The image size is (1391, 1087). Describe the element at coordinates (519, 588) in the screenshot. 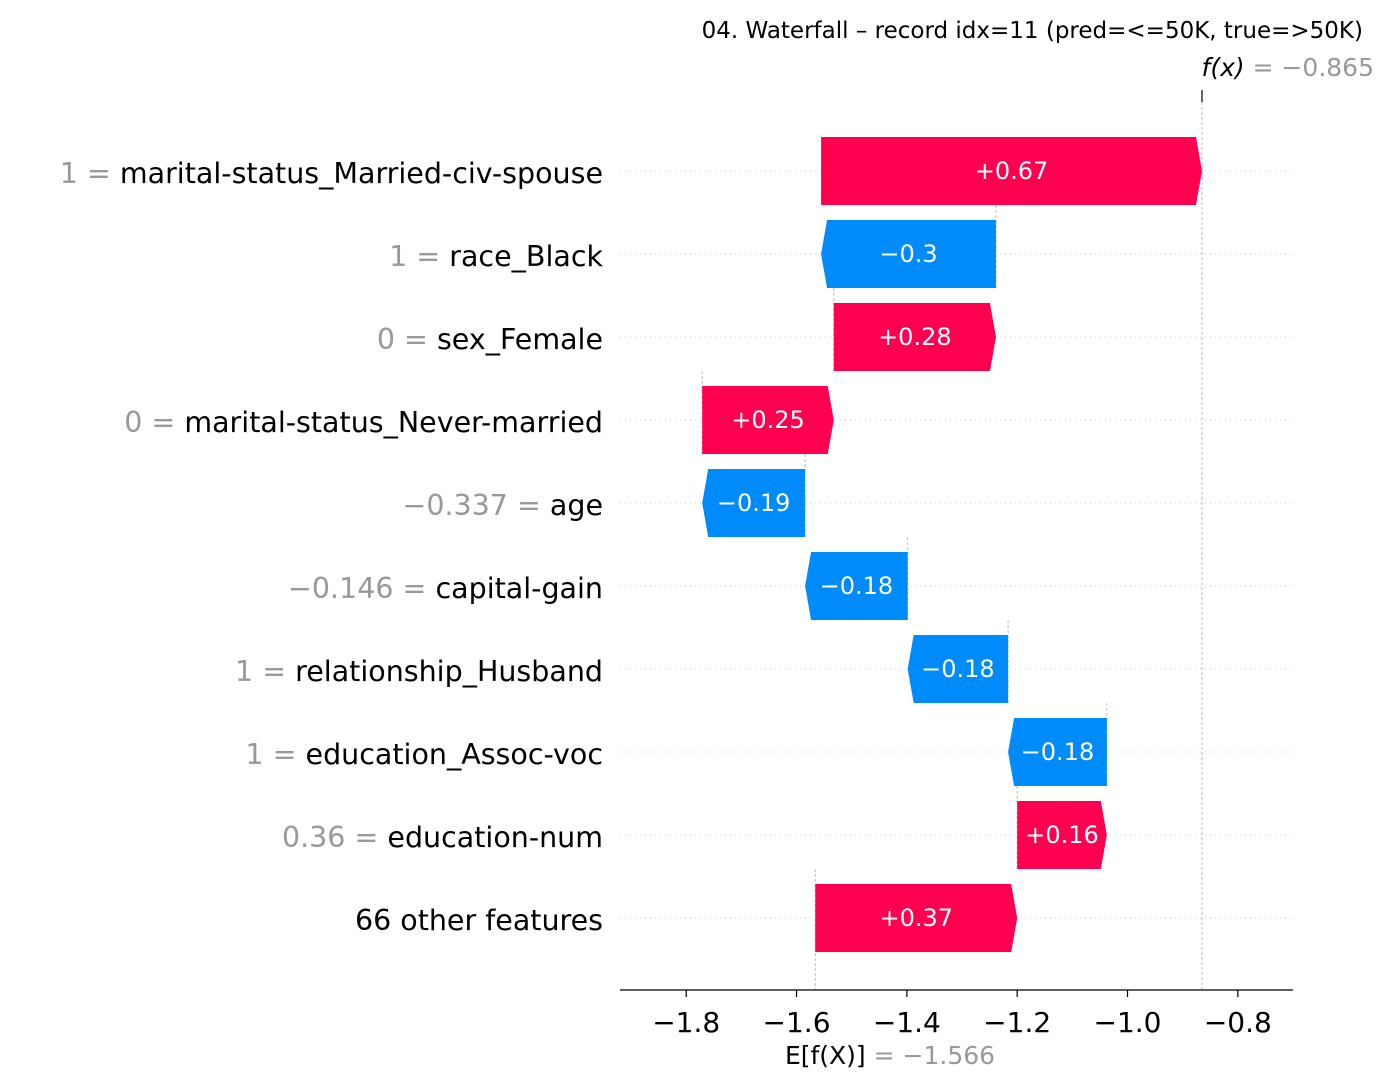

I see `feature-name: capital-gain` at that location.